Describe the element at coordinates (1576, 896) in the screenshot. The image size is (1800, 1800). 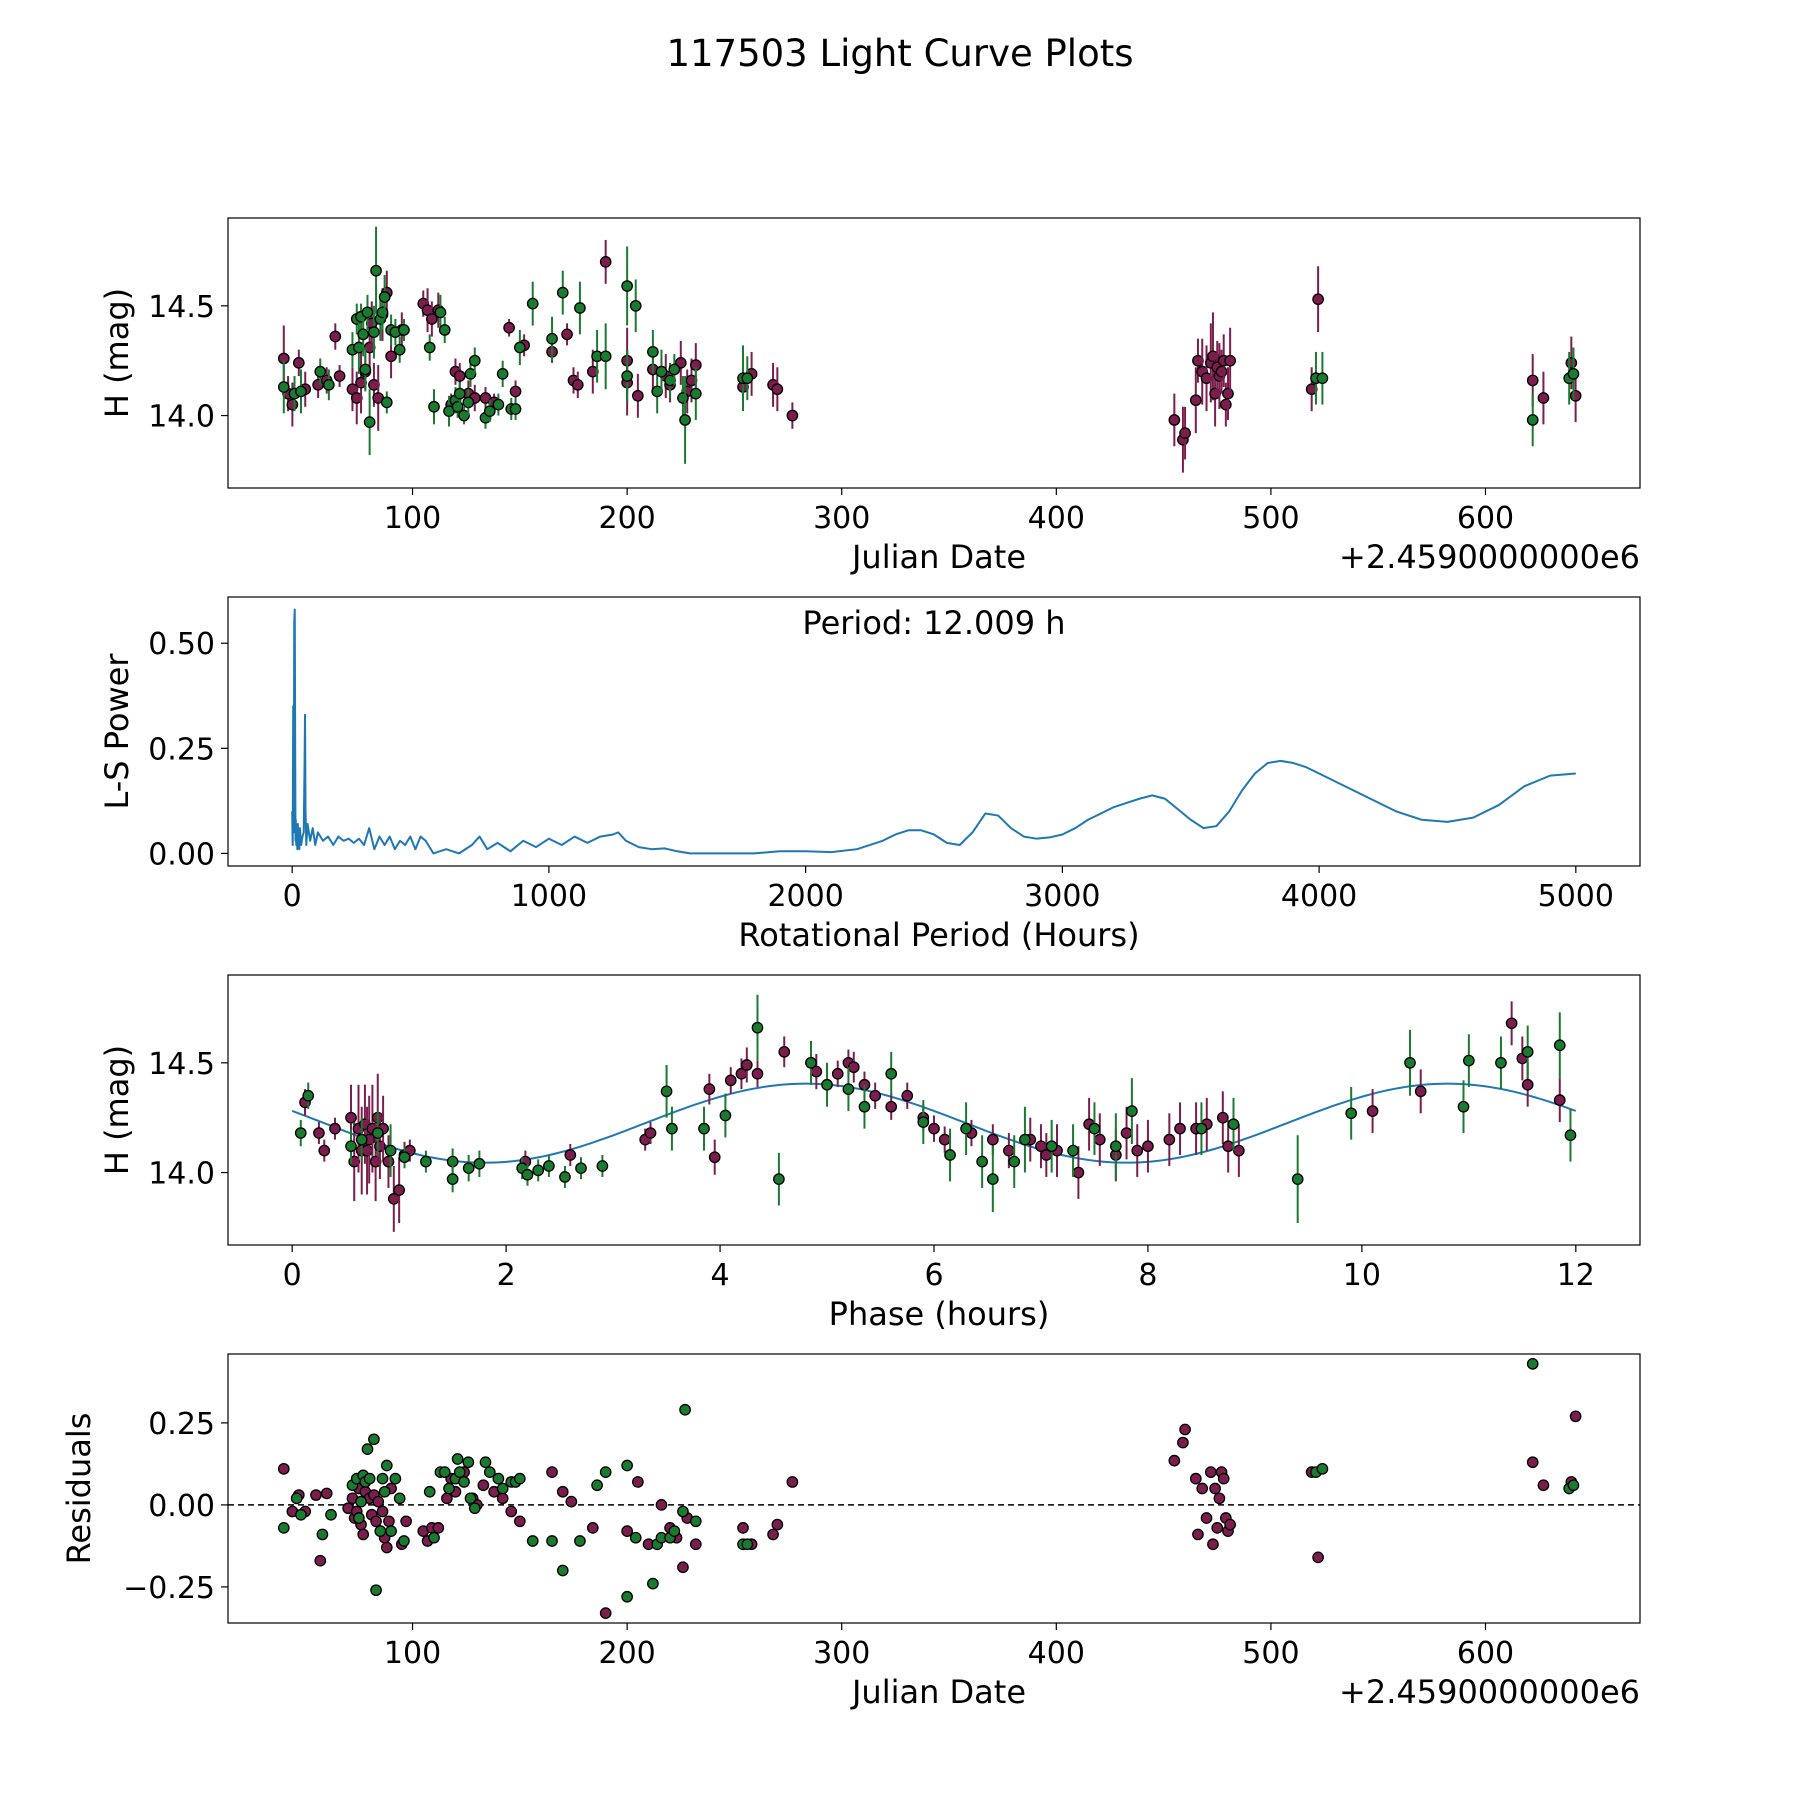
I see `x-tick-label: 5000` at that location.